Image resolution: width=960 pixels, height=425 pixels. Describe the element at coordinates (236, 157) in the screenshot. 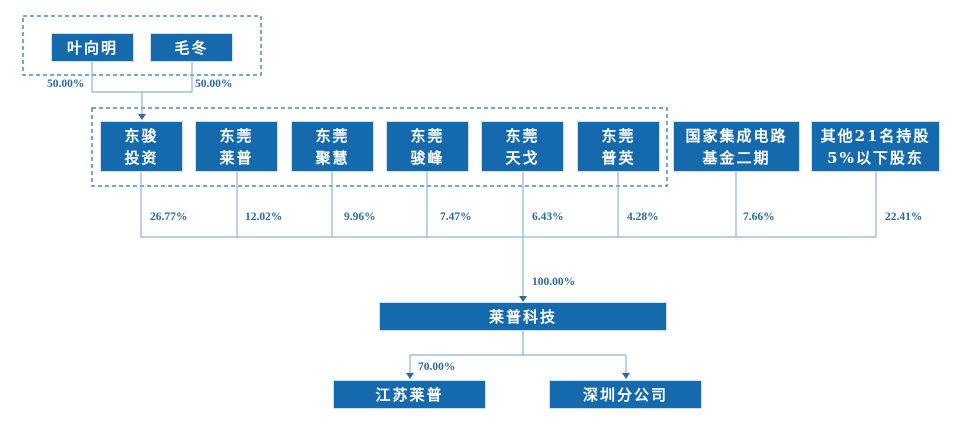

I see `shareholder-name-line: 莱普` at that location.